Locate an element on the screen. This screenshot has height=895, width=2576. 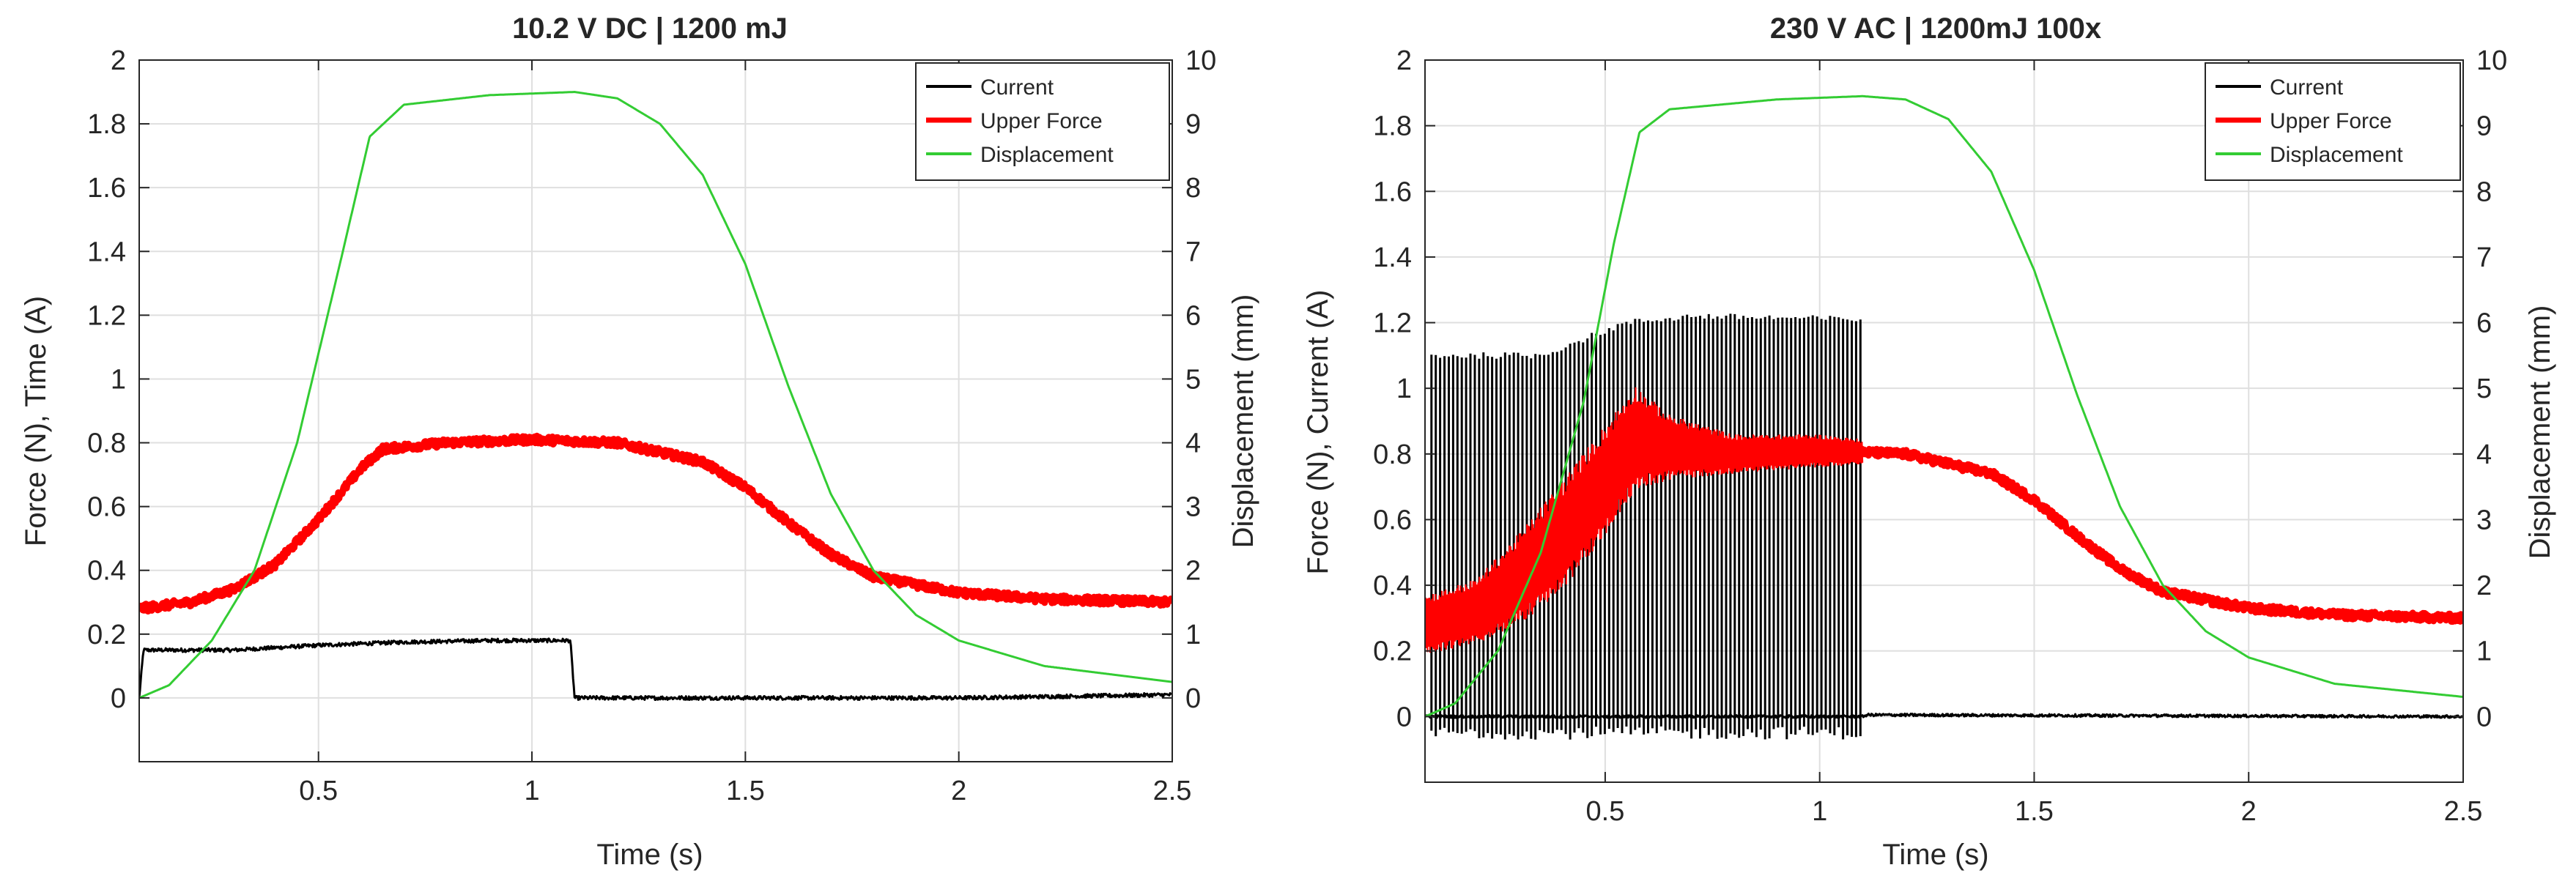
chart-title: 10.2 V DC | 1200 mJ is located at coordinates (650, 28).